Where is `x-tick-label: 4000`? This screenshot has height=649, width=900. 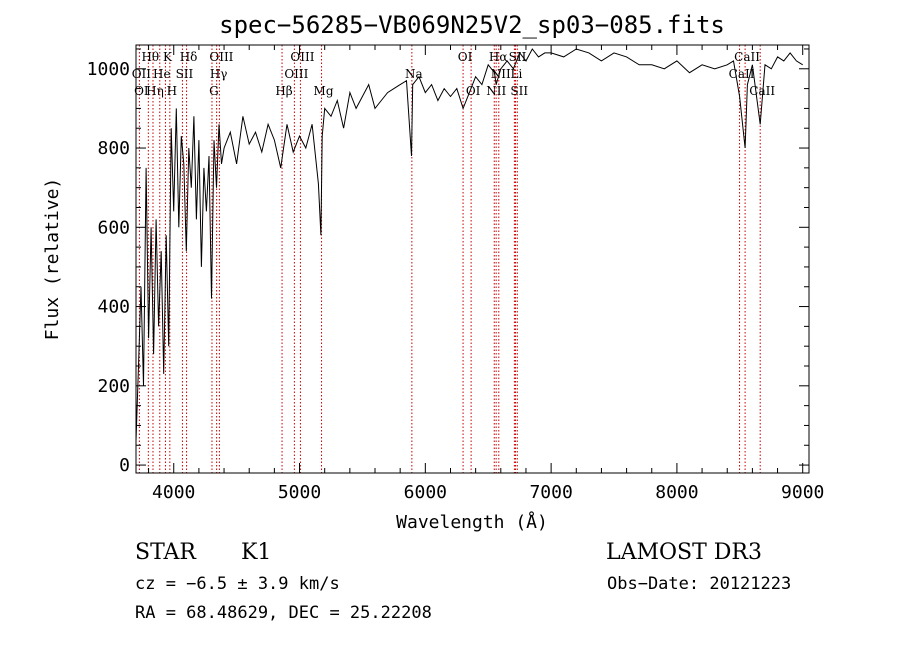
x-tick-label: 4000 is located at coordinates (173, 492).